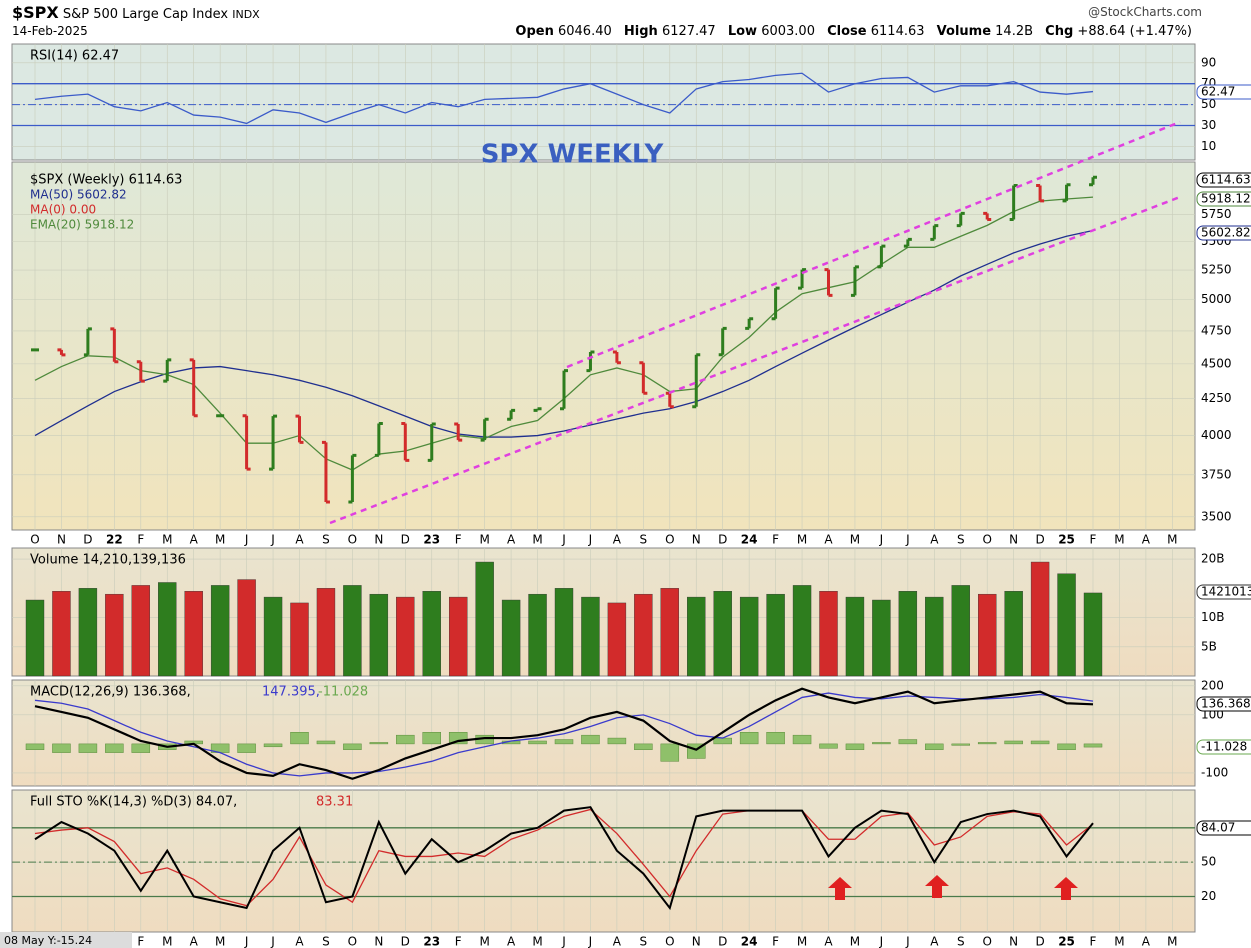 The height and width of the screenshot is (948, 1251). Describe the element at coordinates (788, 31) in the screenshot. I see `quote-value: 6003.00` at that location.